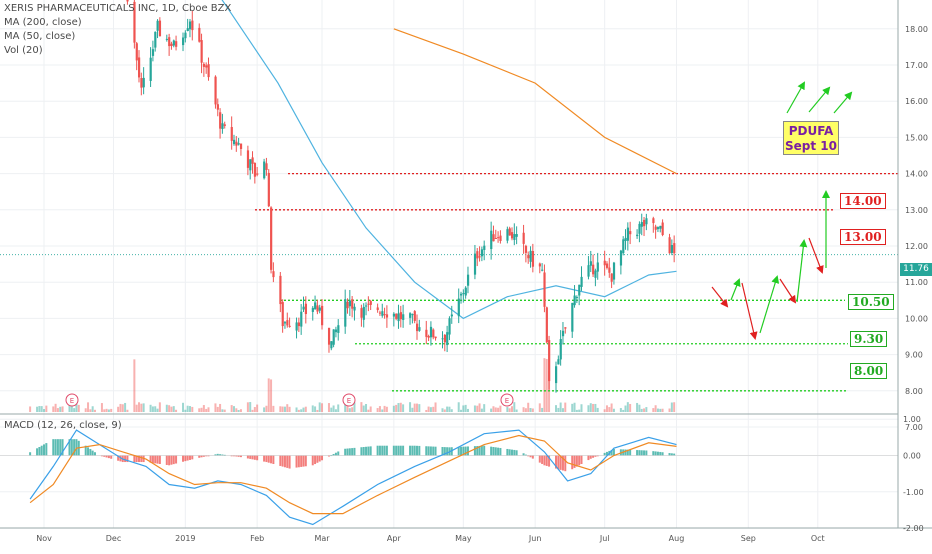 Image resolution: width=932 pixels, height=554 pixels. I want to click on macd-label: MACD (12, 26, close, 9), so click(63, 425).